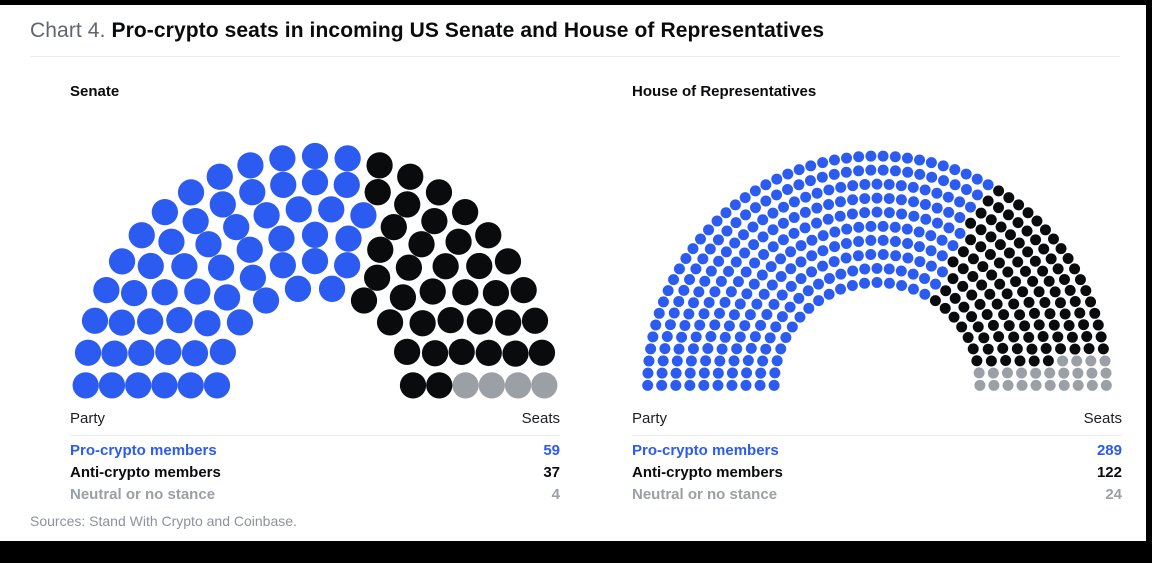  What do you see at coordinates (705, 494) in the screenshot?
I see `party-label: Neutral or no stance` at bounding box center [705, 494].